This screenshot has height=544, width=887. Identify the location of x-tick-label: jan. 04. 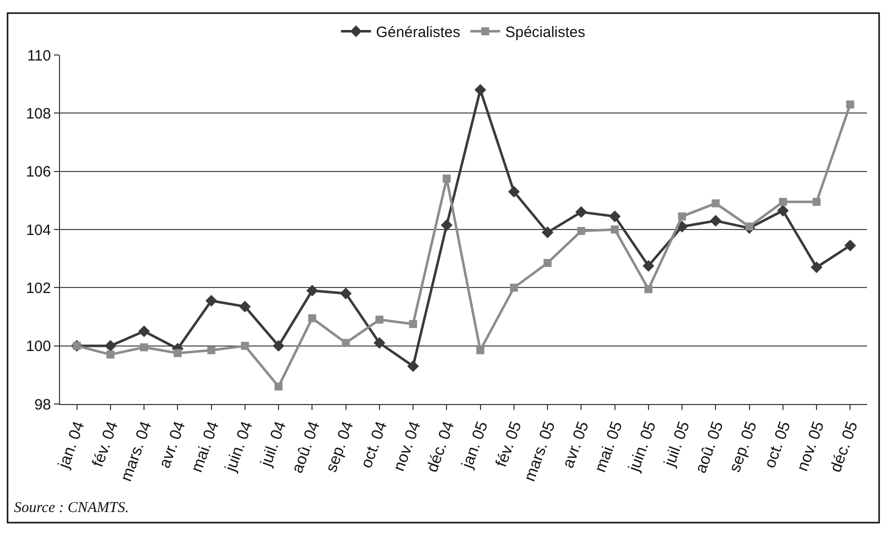
(71, 445).